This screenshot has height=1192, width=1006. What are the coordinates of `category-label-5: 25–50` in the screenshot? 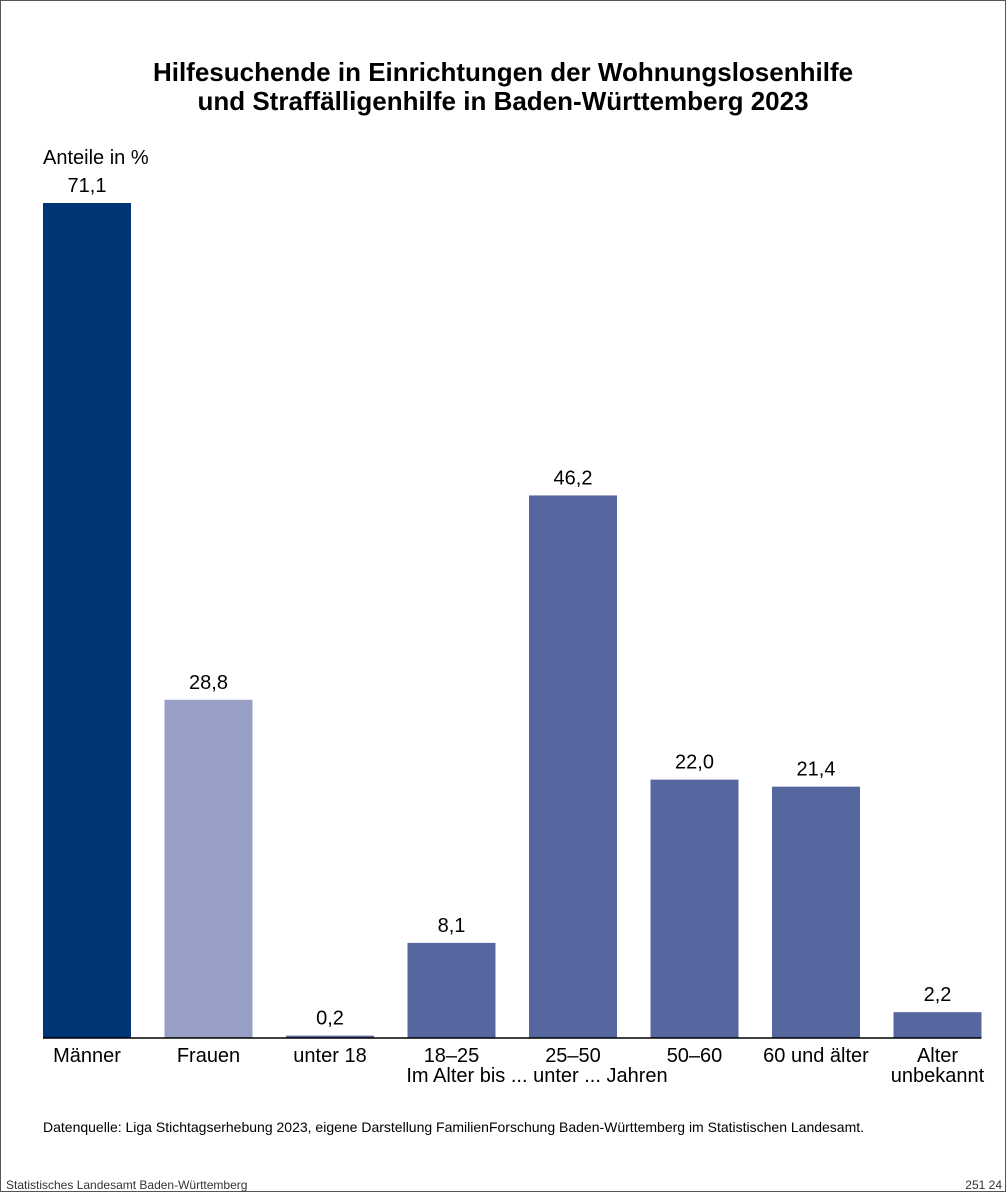 It's located at (573, 1056).